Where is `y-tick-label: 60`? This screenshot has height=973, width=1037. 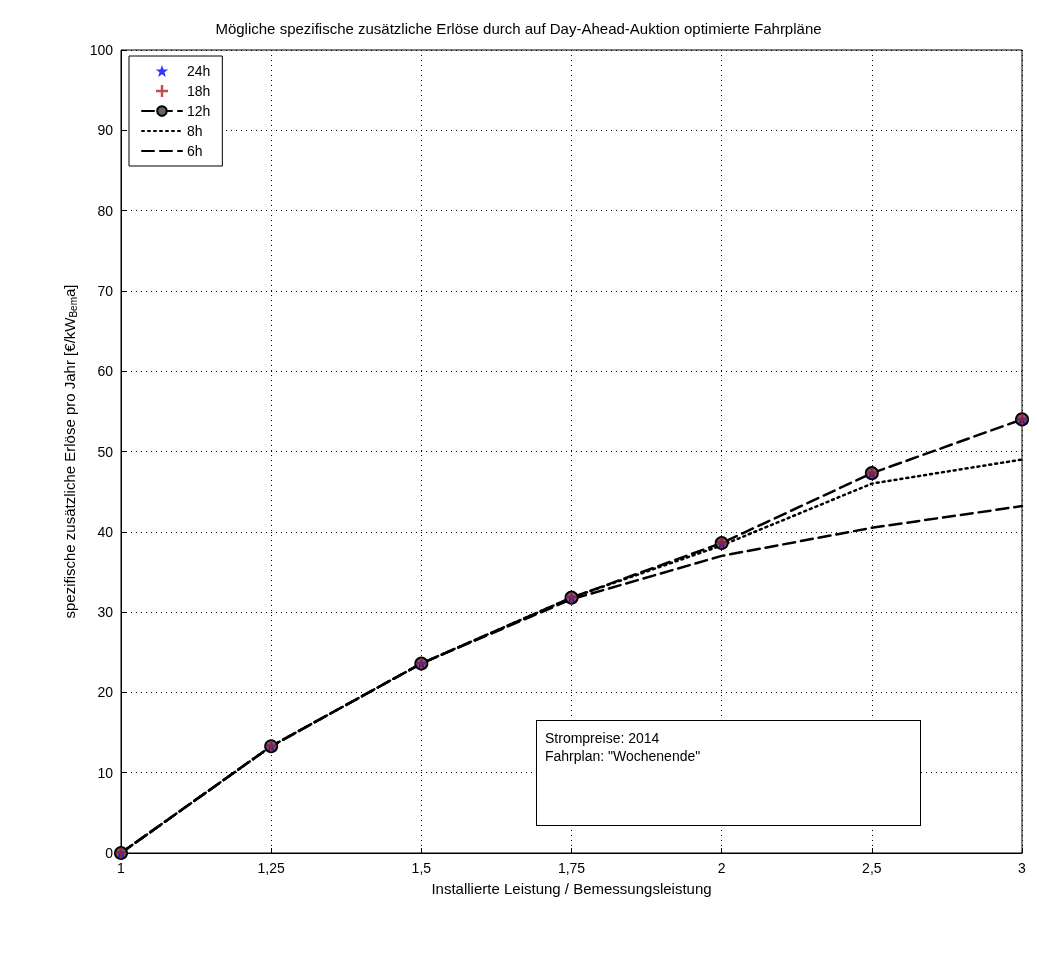 y-tick-label: 60 is located at coordinates (105, 371).